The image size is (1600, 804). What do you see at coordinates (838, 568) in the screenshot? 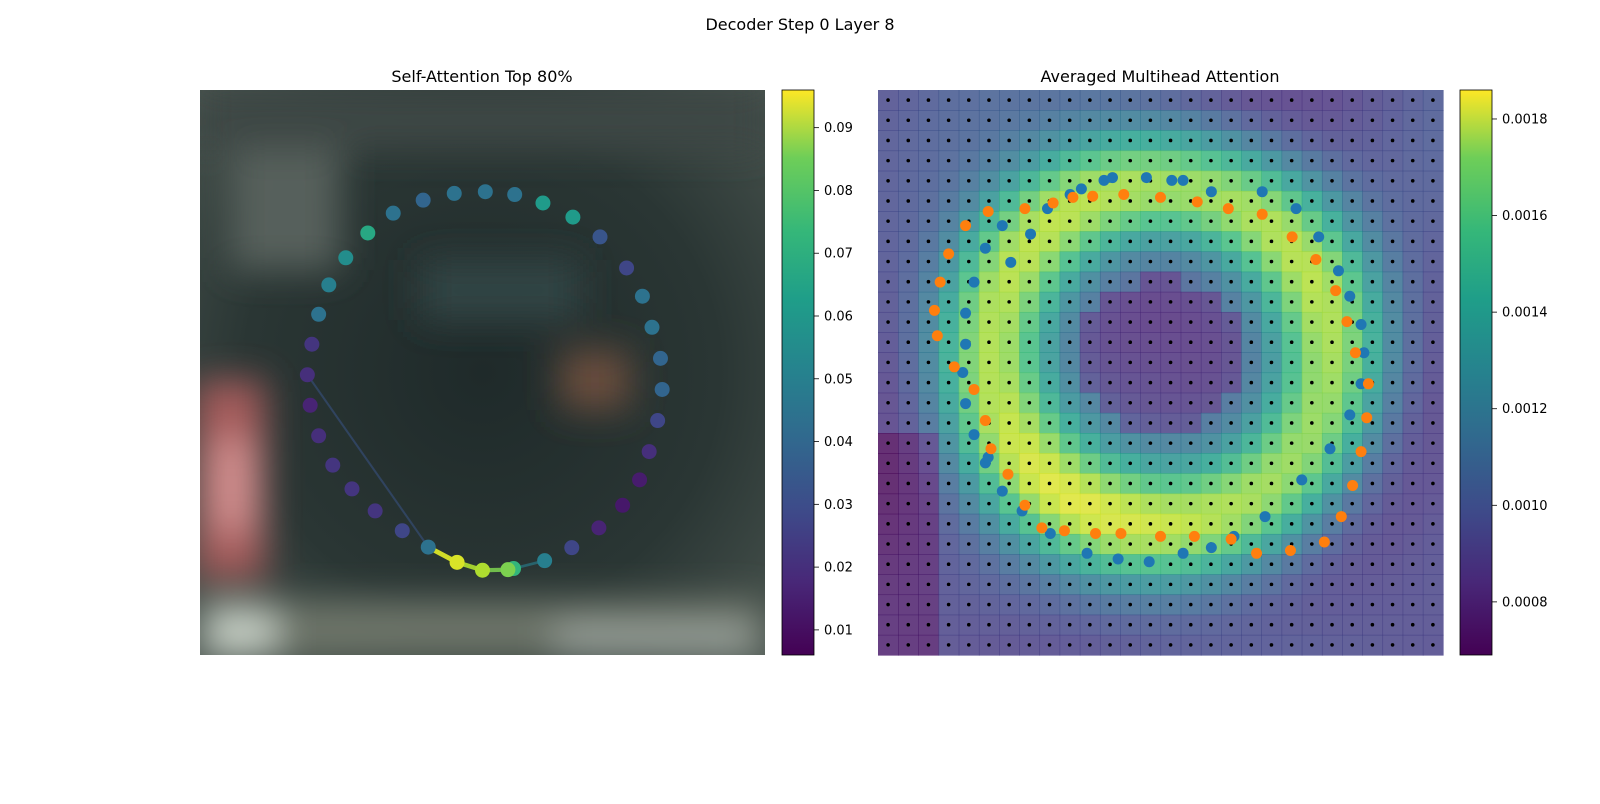
I see `colorbar-tick-label: 0.02` at bounding box center [838, 568].